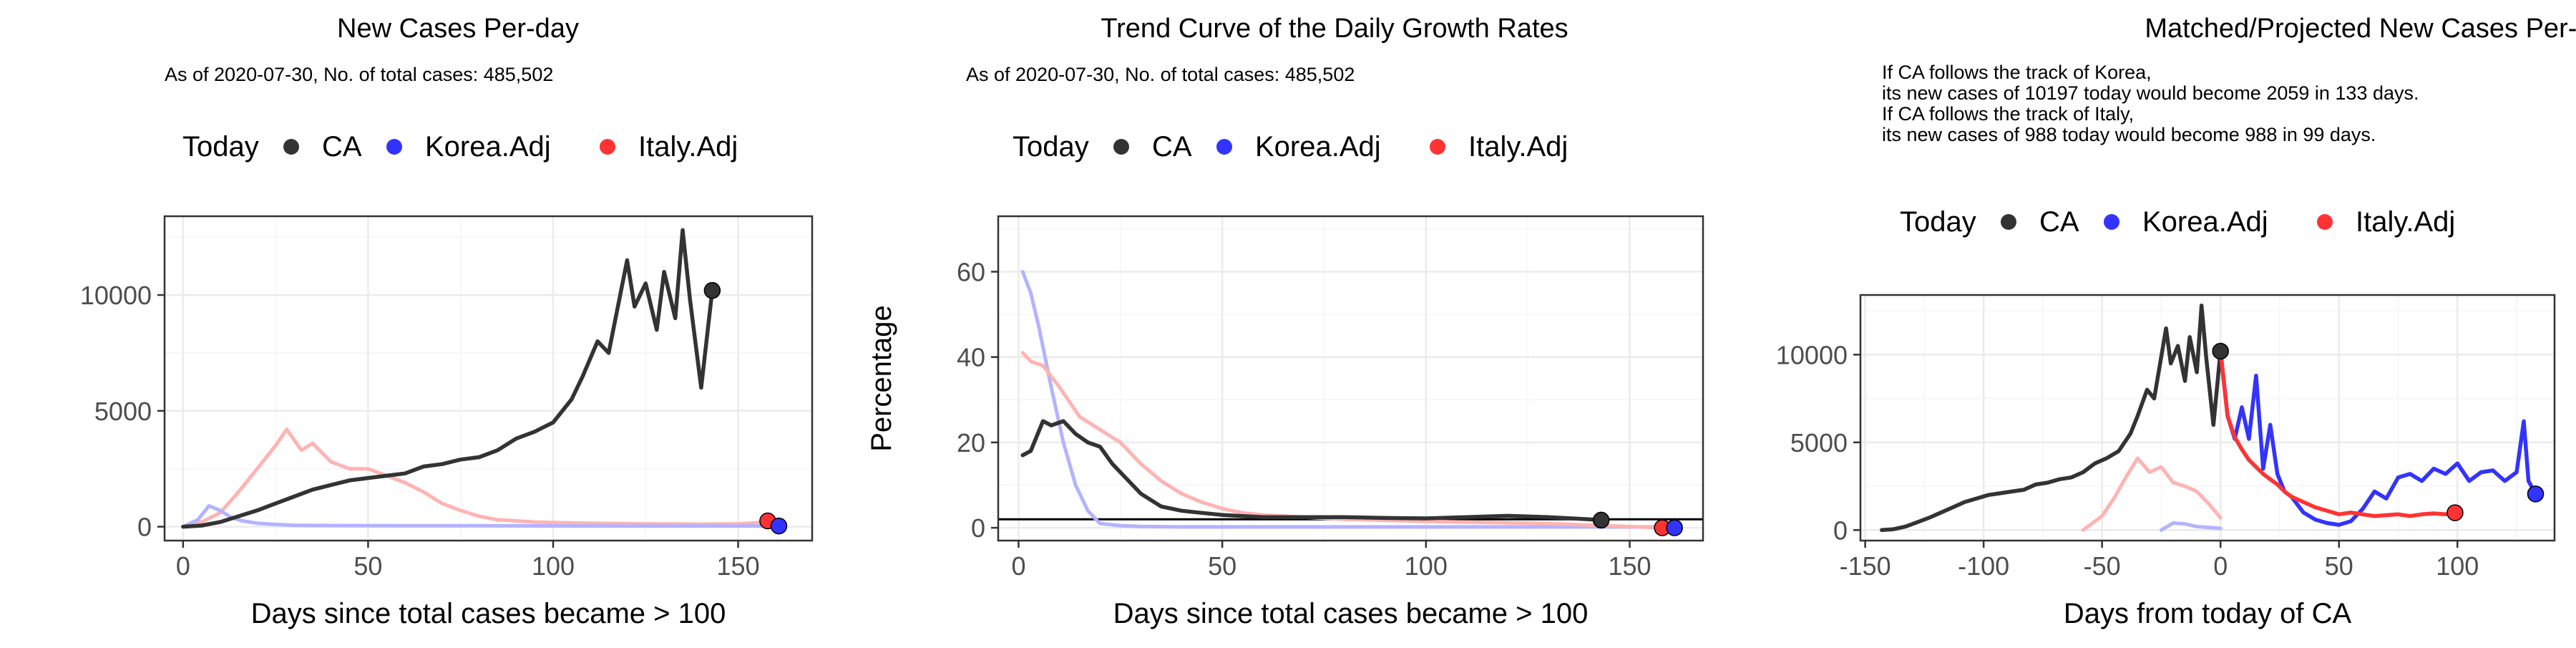 The image size is (2576, 648). Describe the element at coordinates (2337, 433) in the screenshot. I see `series-line-italy-adj` at that location.